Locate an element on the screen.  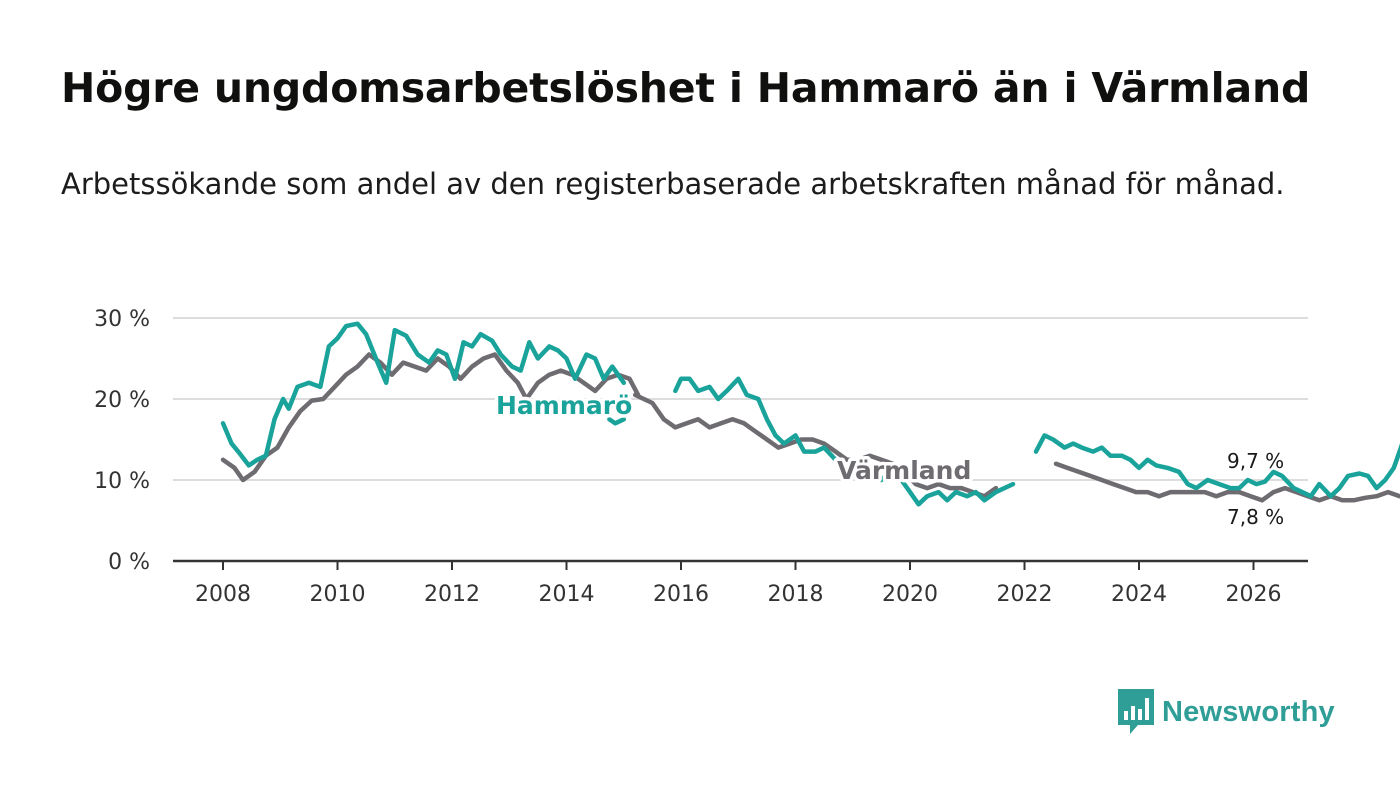
end-label-hammaro: 9,7 % is located at coordinates (1255, 461).